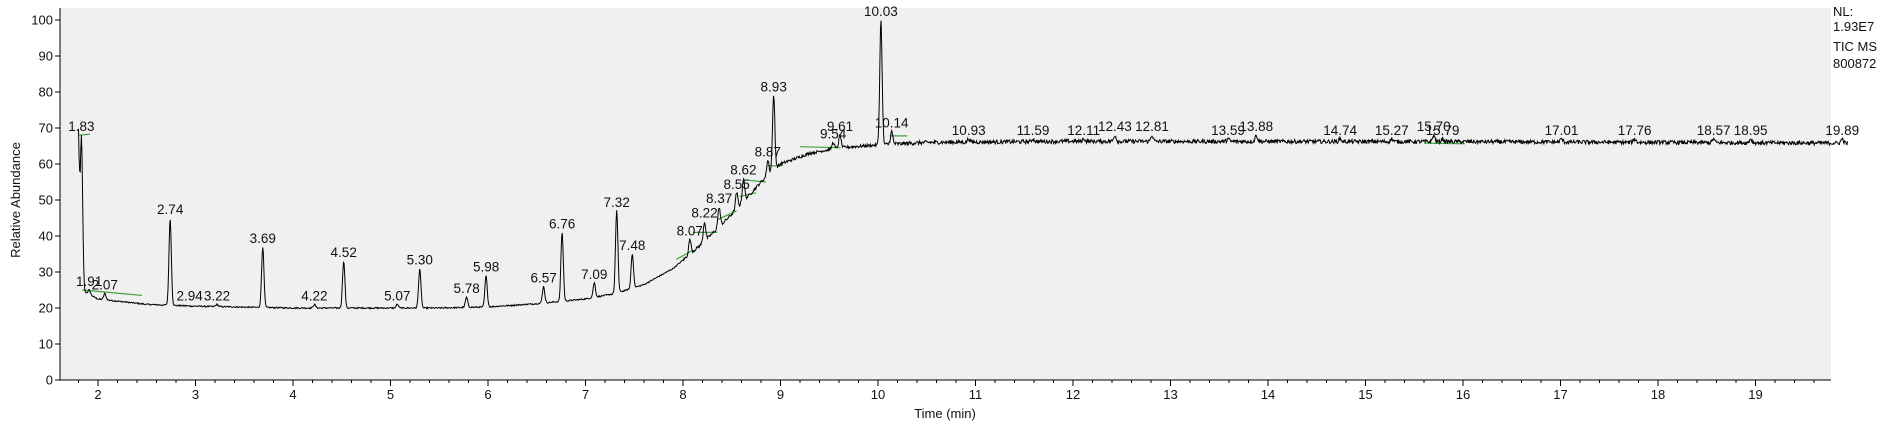  I want to click on x-tick-label: 9, so click(780, 394).